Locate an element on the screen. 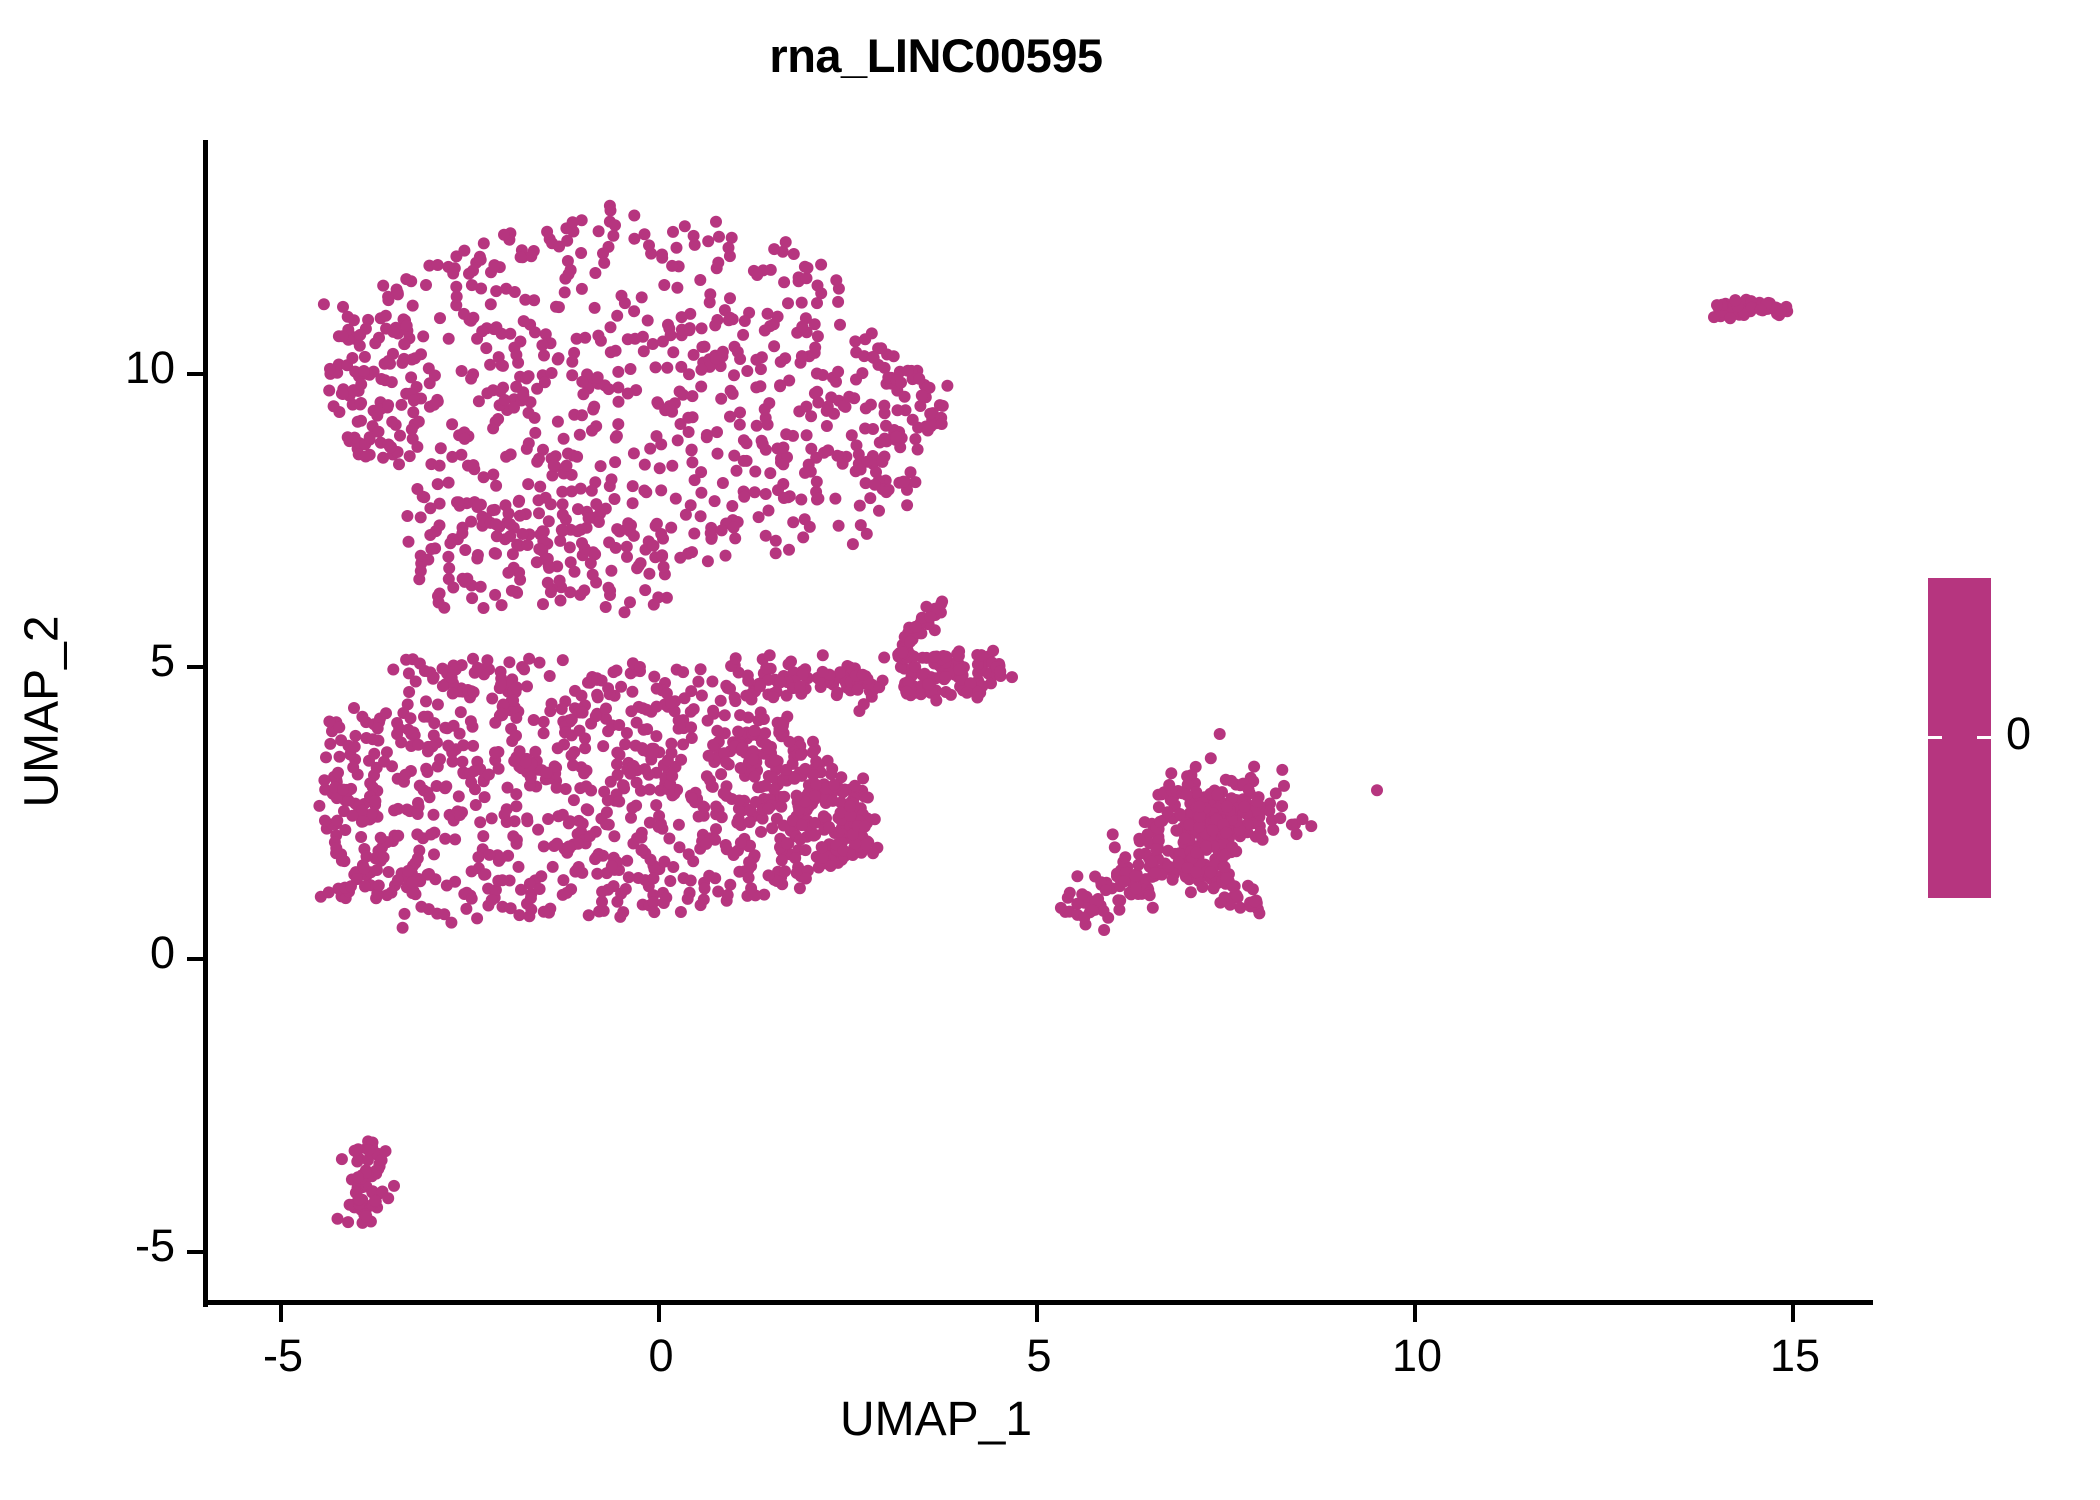  colorbar-legend: 0 is located at coordinates (1979, 738).